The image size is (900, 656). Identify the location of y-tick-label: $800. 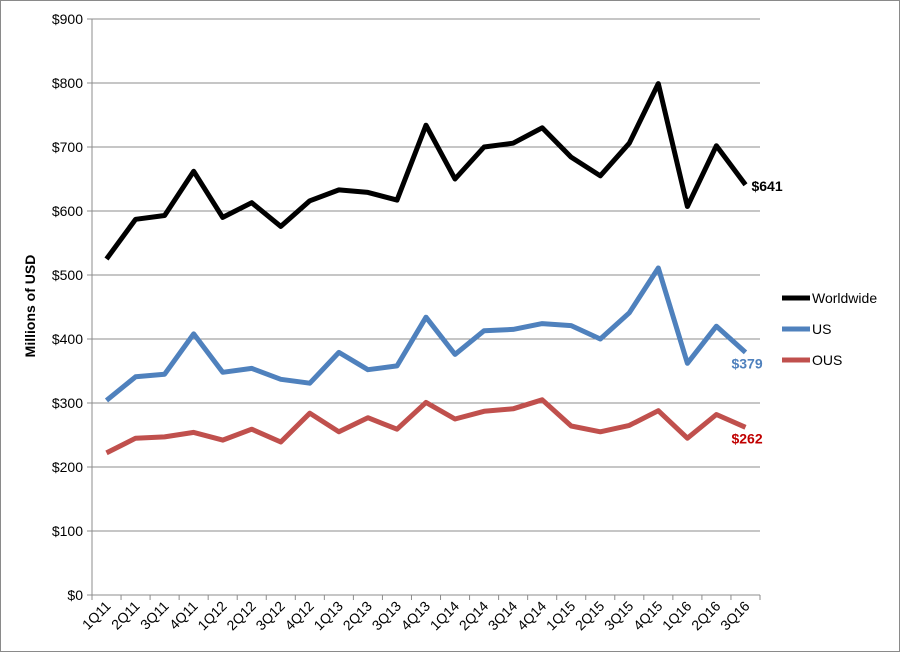
(67, 83).